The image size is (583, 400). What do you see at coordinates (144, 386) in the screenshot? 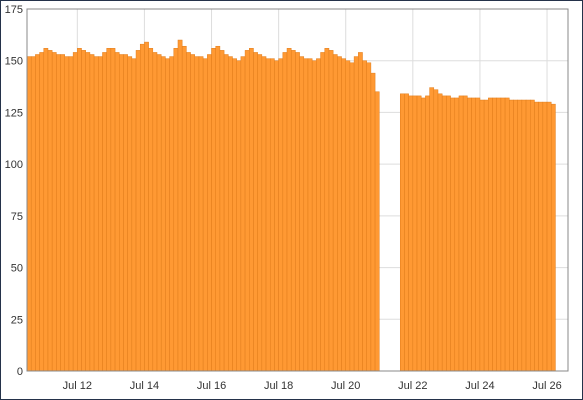
I see `x-tick-label: Jul 14` at bounding box center [144, 386].